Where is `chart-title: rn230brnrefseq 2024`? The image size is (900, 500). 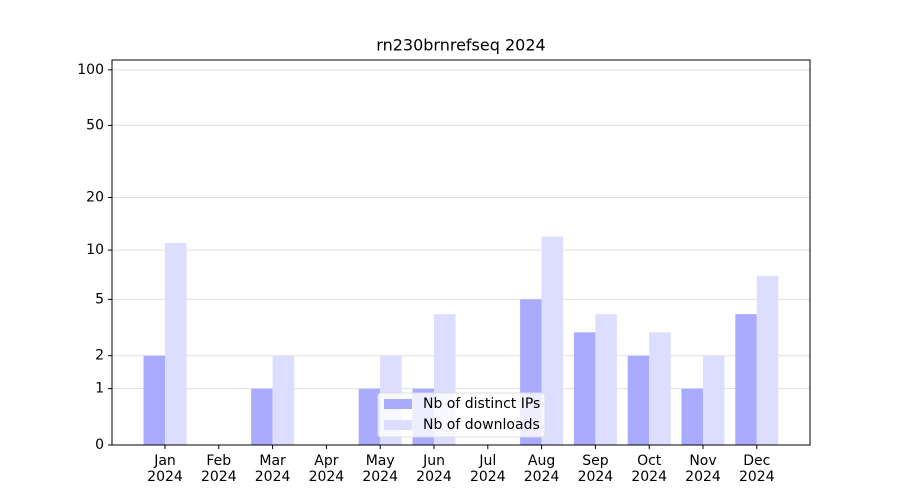
chart-title: rn230brnrefseq 2024 is located at coordinates (460, 45).